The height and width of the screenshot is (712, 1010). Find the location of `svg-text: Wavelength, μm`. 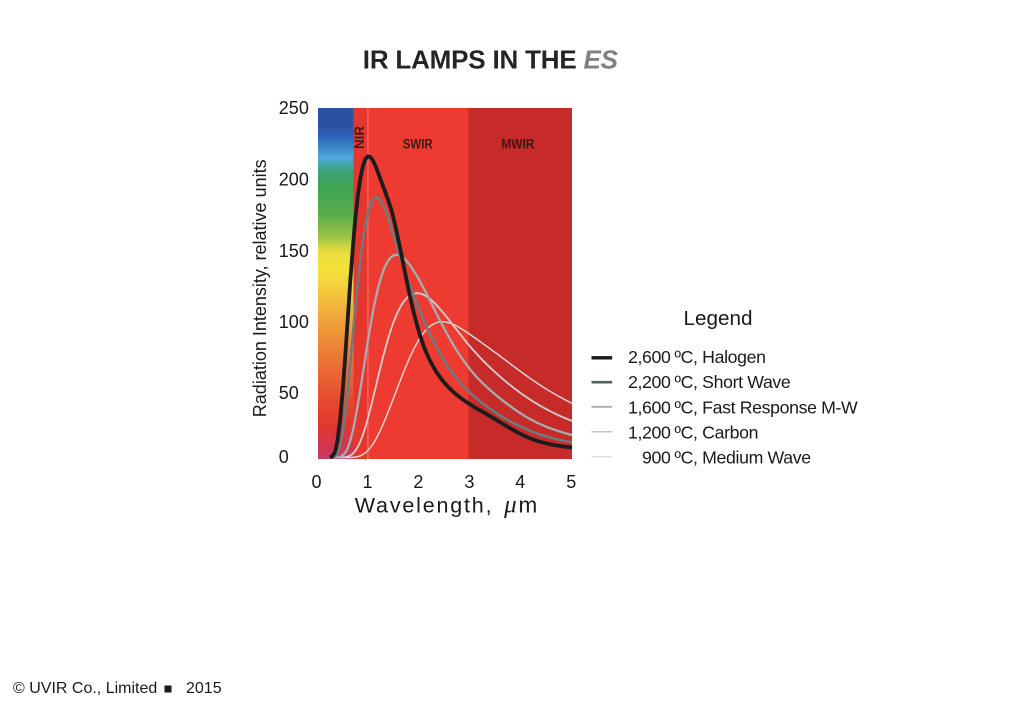

svg-text: Wavelength, μm is located at coordinates (446, 505).